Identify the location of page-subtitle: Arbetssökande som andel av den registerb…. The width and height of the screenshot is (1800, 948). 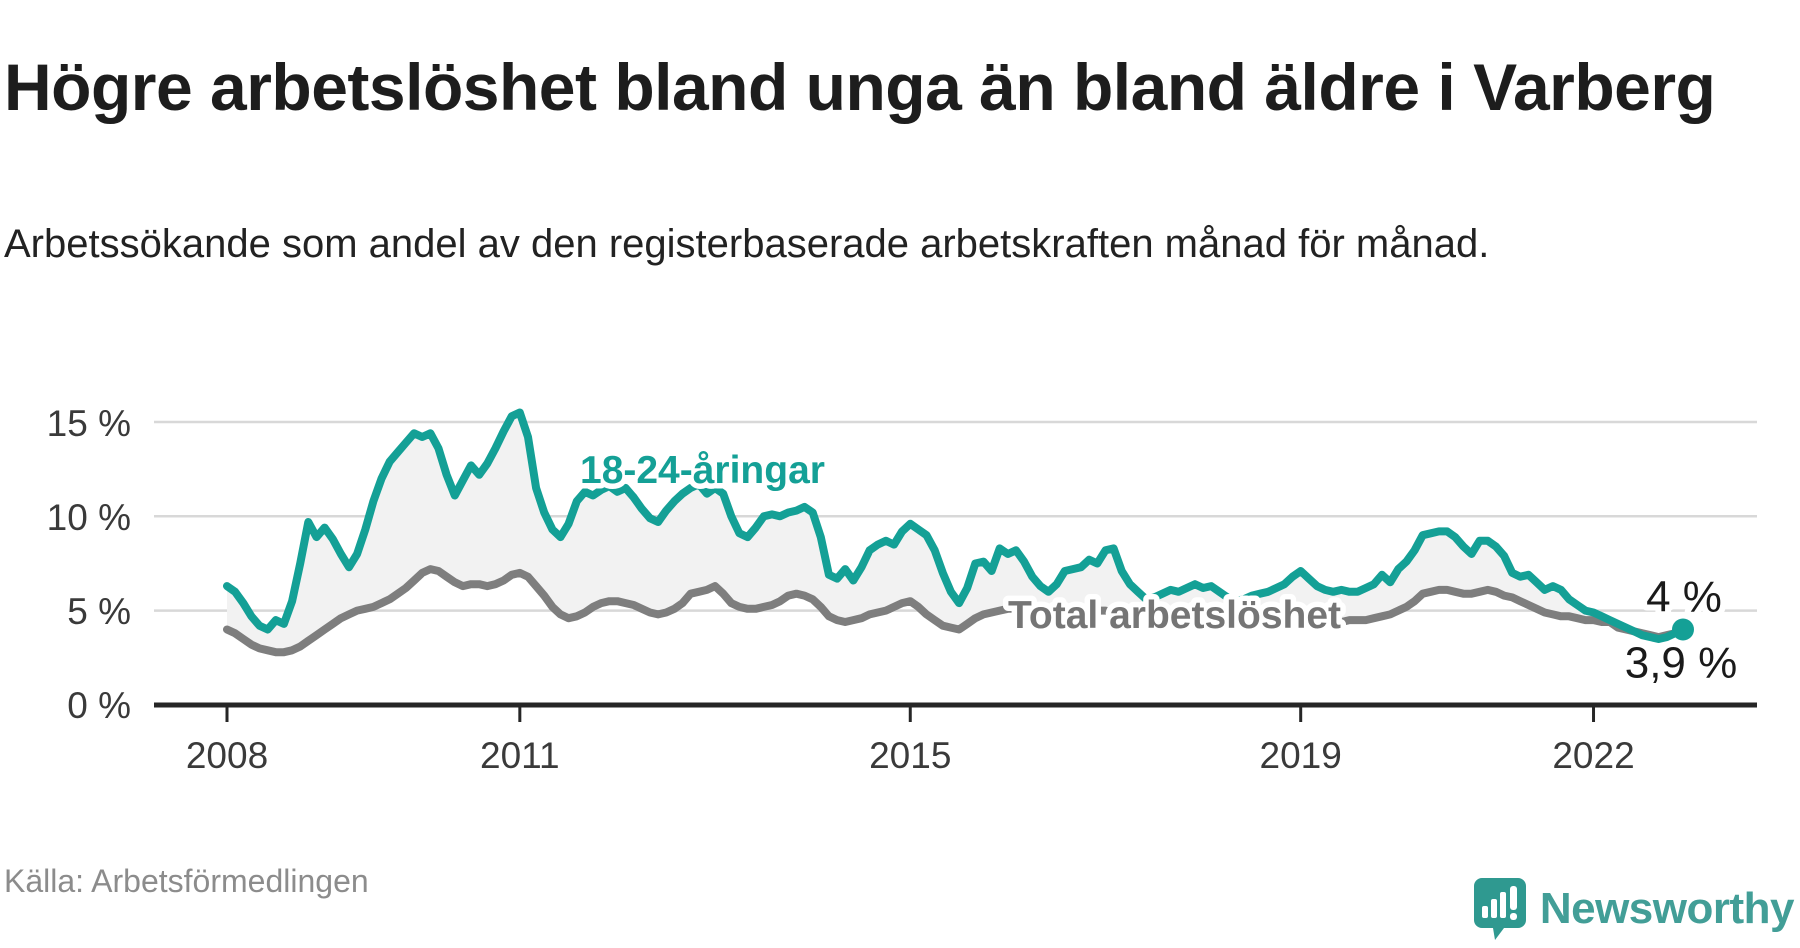
(747, 244).